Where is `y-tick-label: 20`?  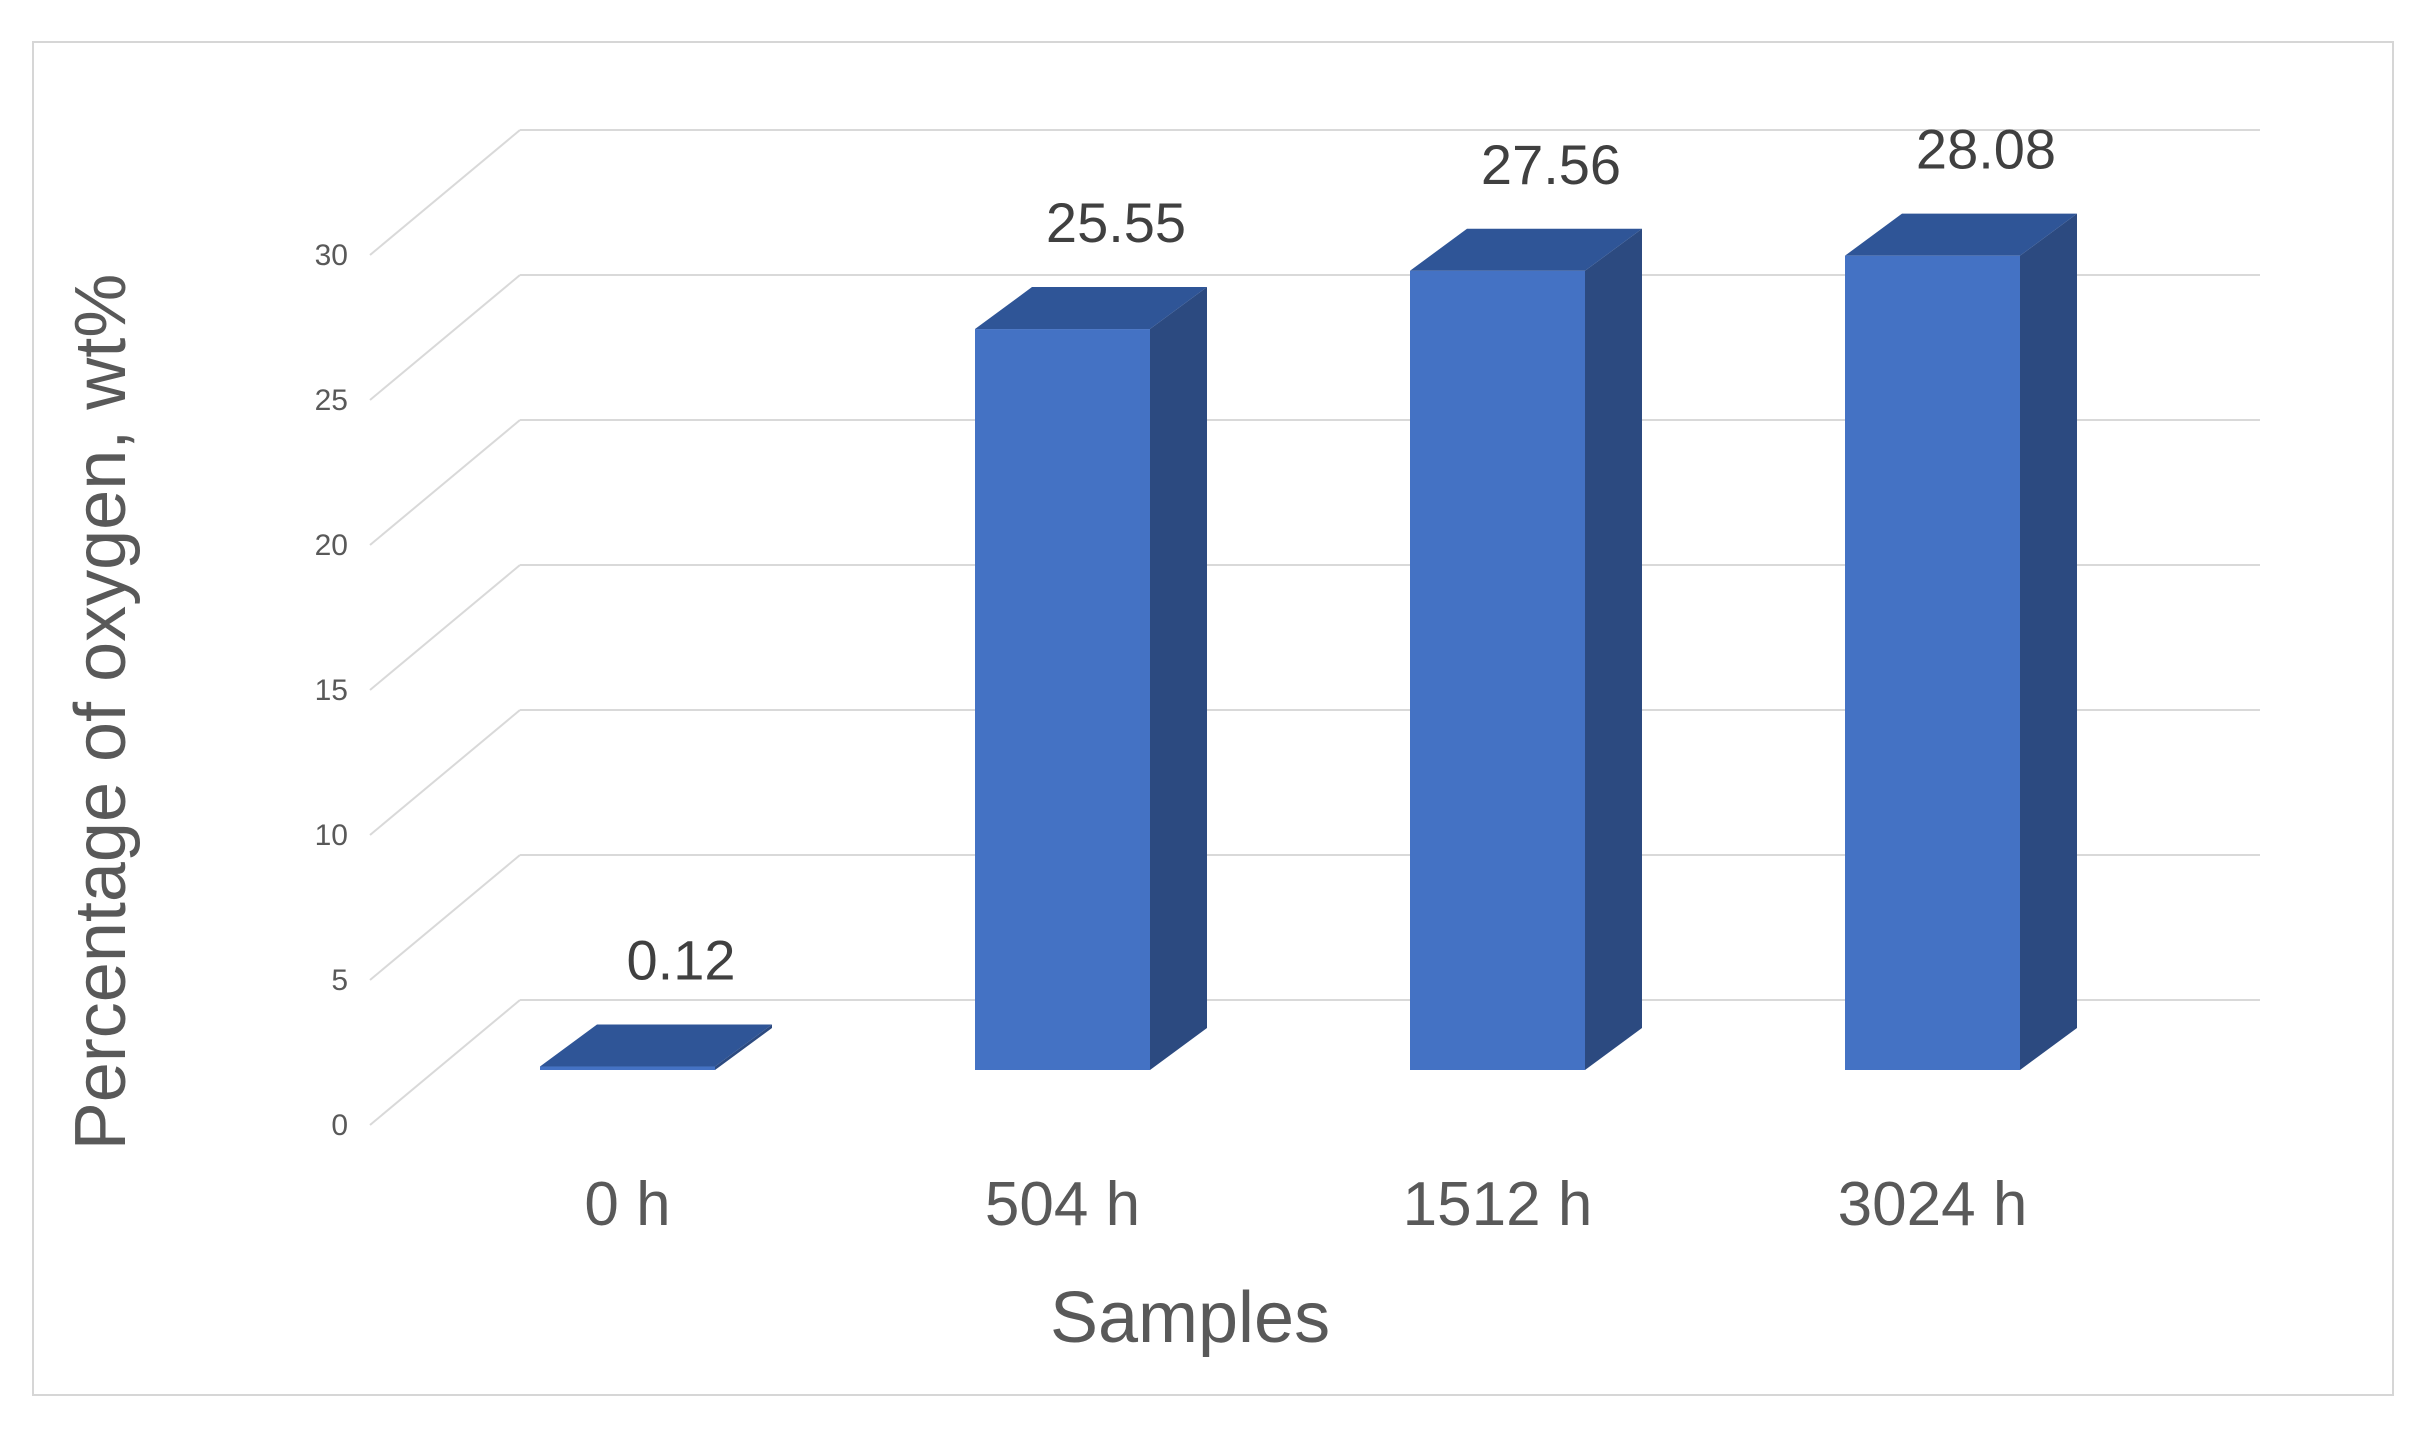 y-tick-label: 20 is located at coordinates (331, 545).